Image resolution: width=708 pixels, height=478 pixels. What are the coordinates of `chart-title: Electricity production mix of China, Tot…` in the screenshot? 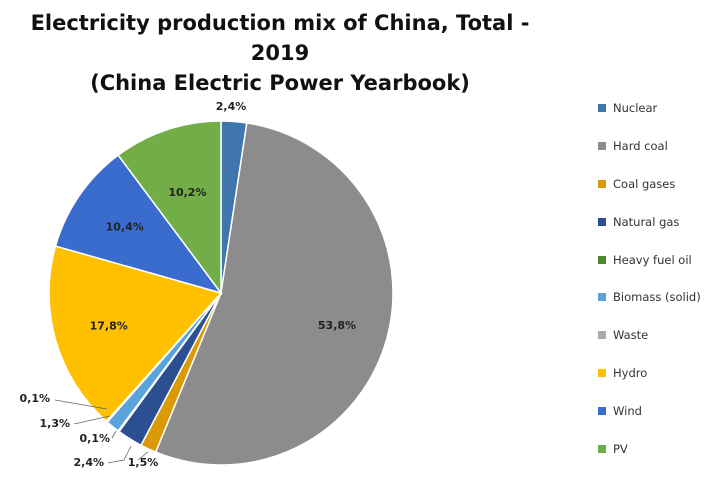 It's located at (280, 53).